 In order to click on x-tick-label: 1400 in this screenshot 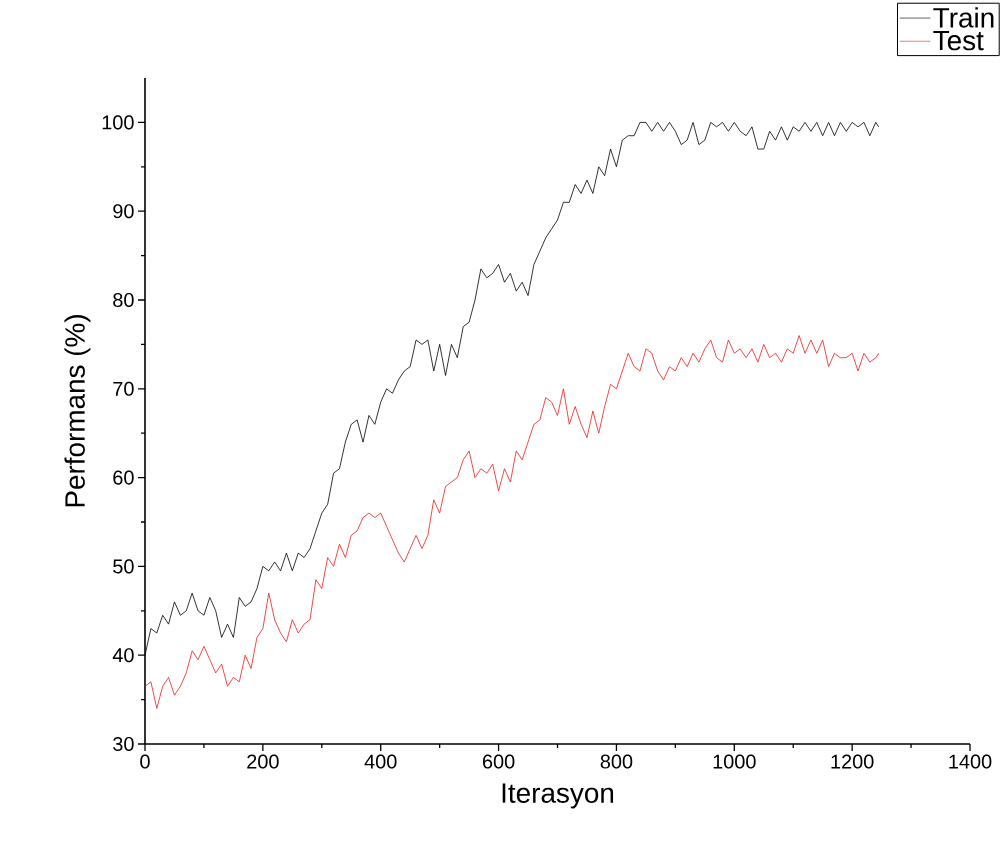, I will do `click(970, 761)`.